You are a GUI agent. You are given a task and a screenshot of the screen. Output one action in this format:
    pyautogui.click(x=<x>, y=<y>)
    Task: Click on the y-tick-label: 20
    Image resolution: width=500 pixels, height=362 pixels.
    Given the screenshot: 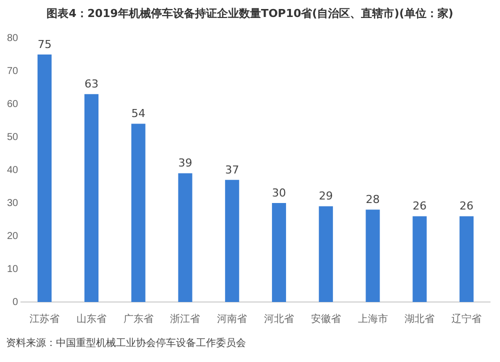 What is the action you would take?
    pyautogui.click(x=13, y=236)
    